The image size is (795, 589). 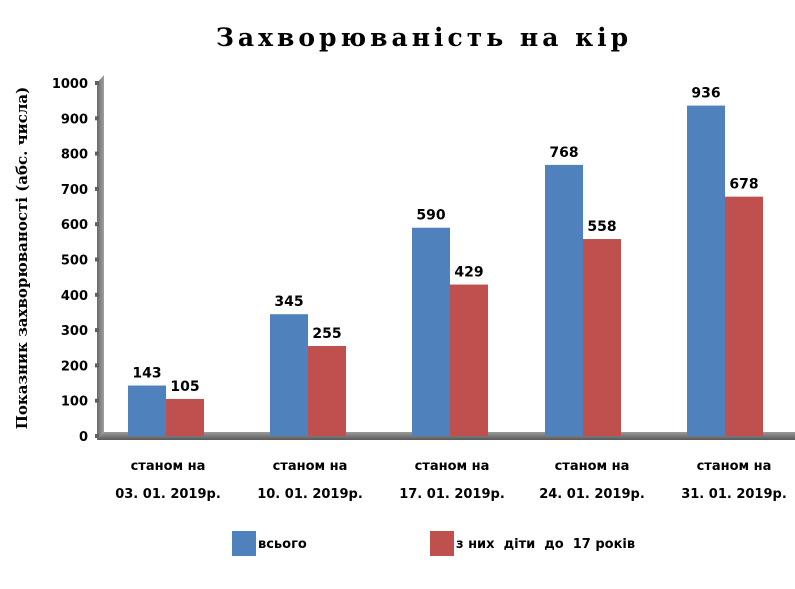 What do you see at coordinates (468, 273) in the screenshot?
I see `data-label: 429` at bounding box center [468, 273].